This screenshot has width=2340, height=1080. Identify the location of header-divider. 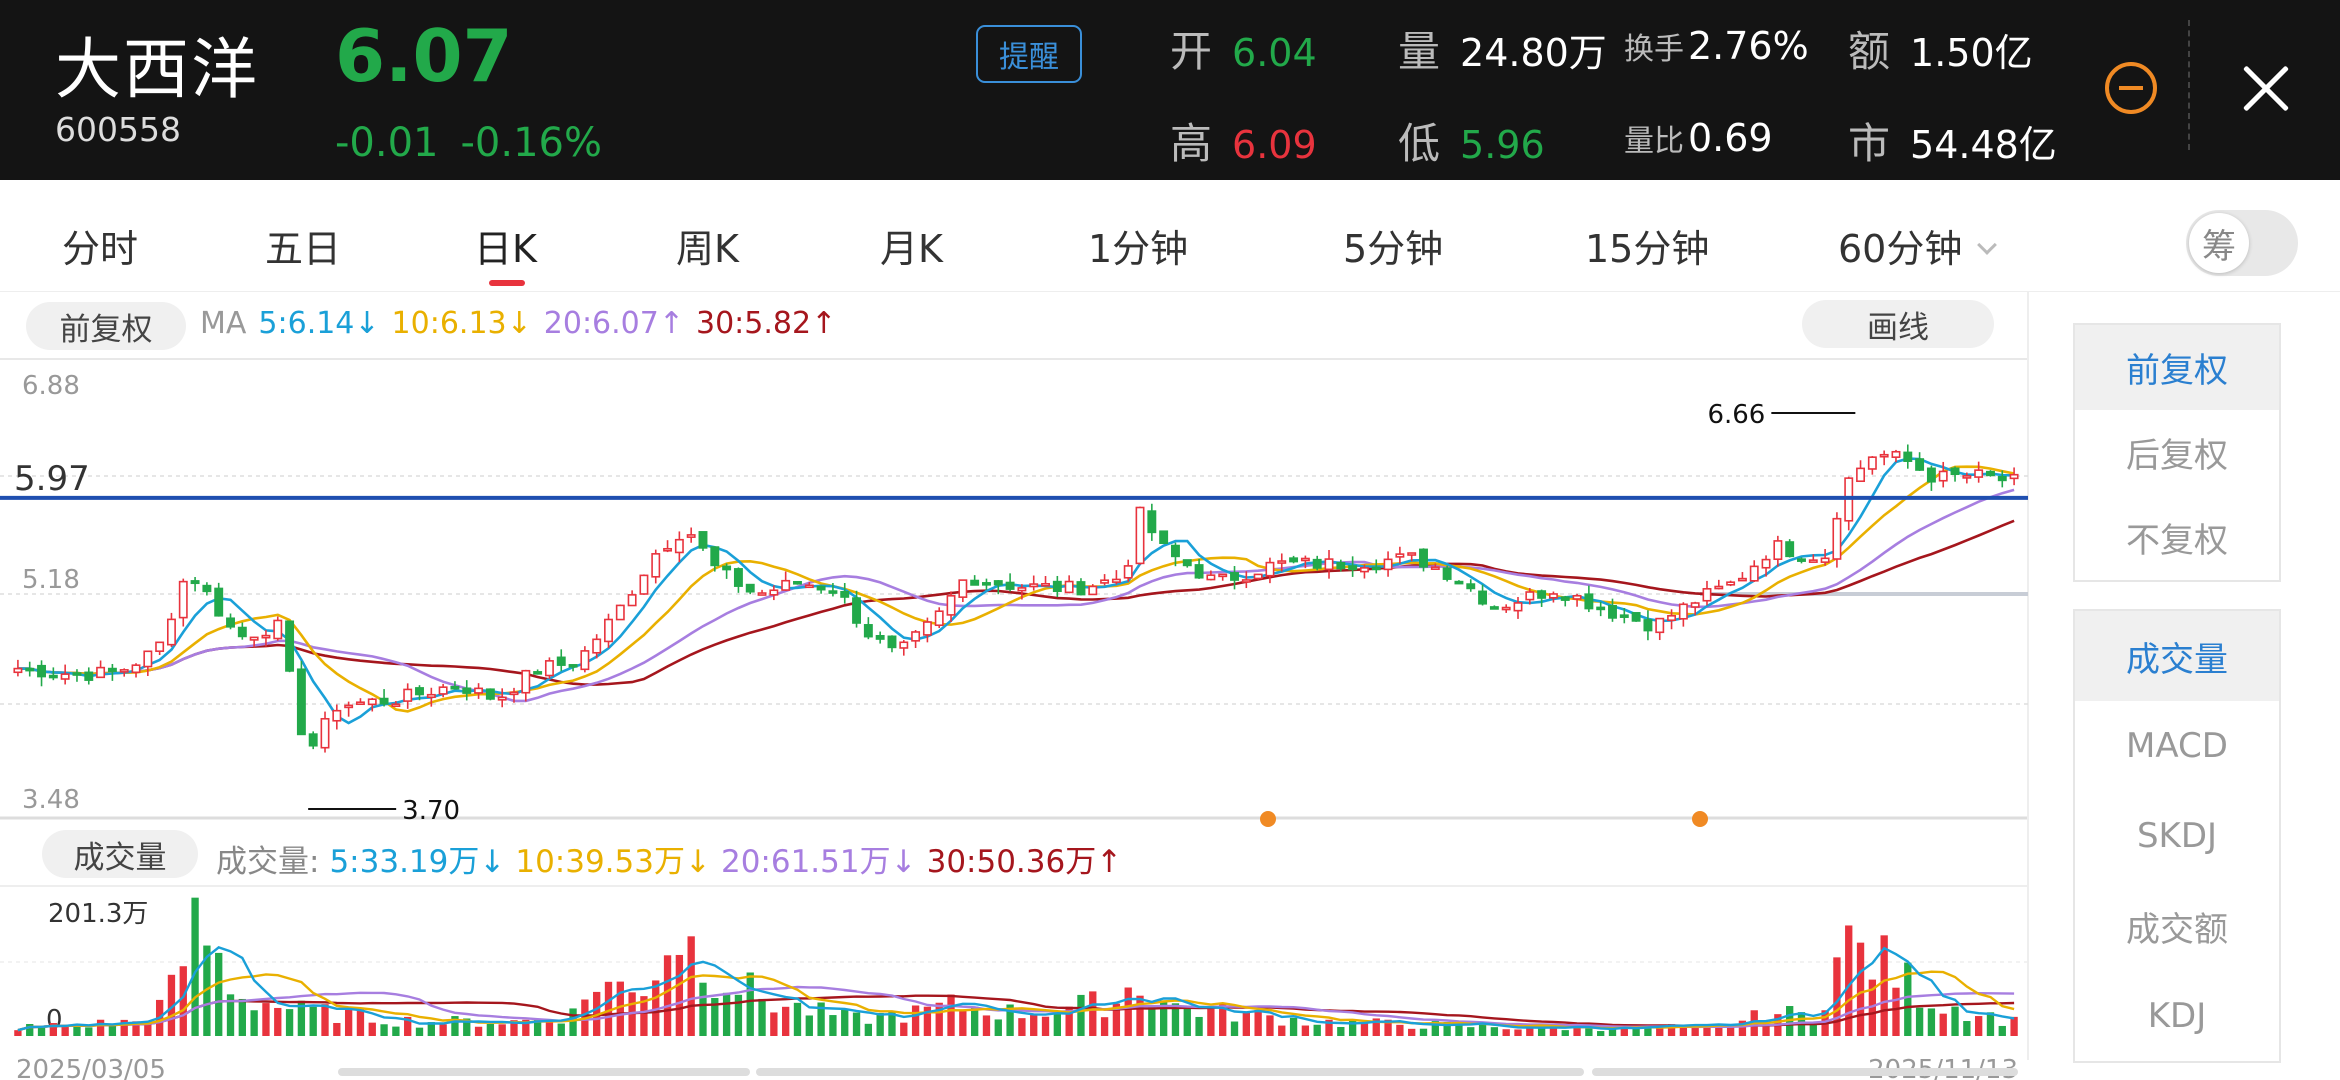
(2189, 85).